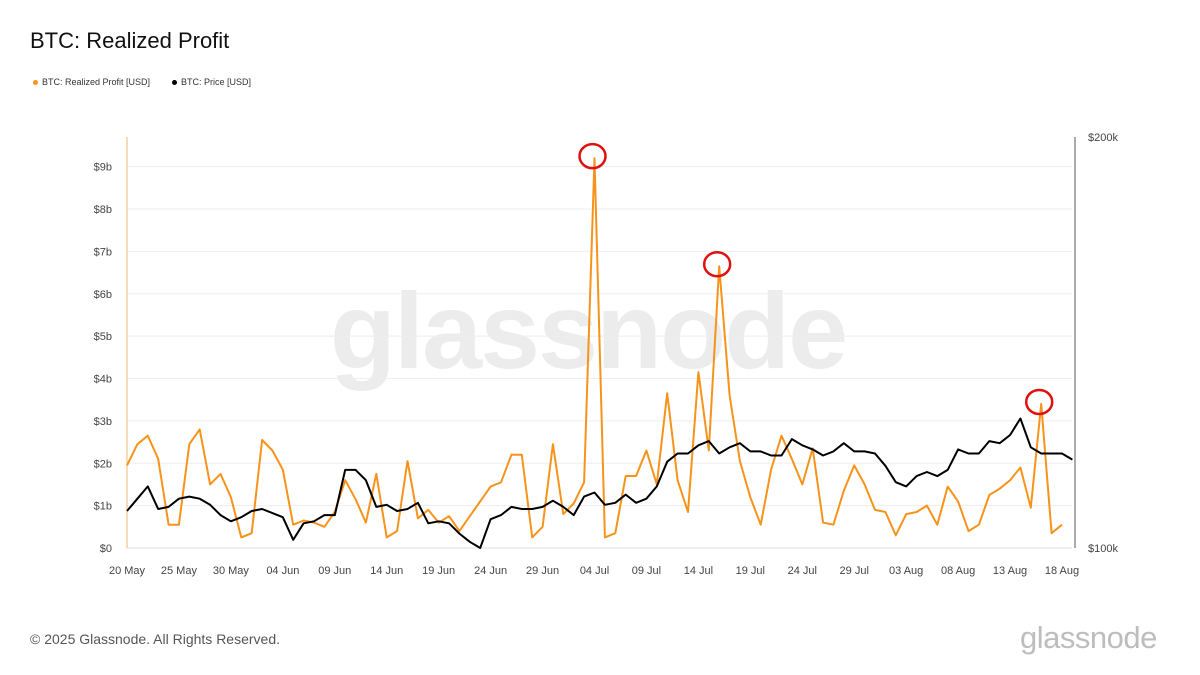 This screenshot has width=1200, height=675. I want to click on x-tick-label: 19 Jun, so click(438, 571).